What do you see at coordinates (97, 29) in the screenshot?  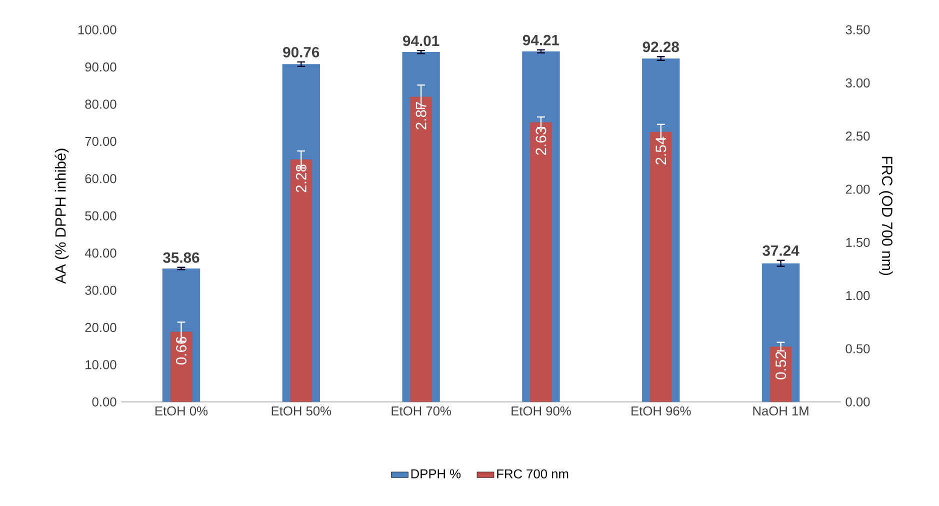 I see `y-tick-label: 100.00` at bounding box center [97, 29].